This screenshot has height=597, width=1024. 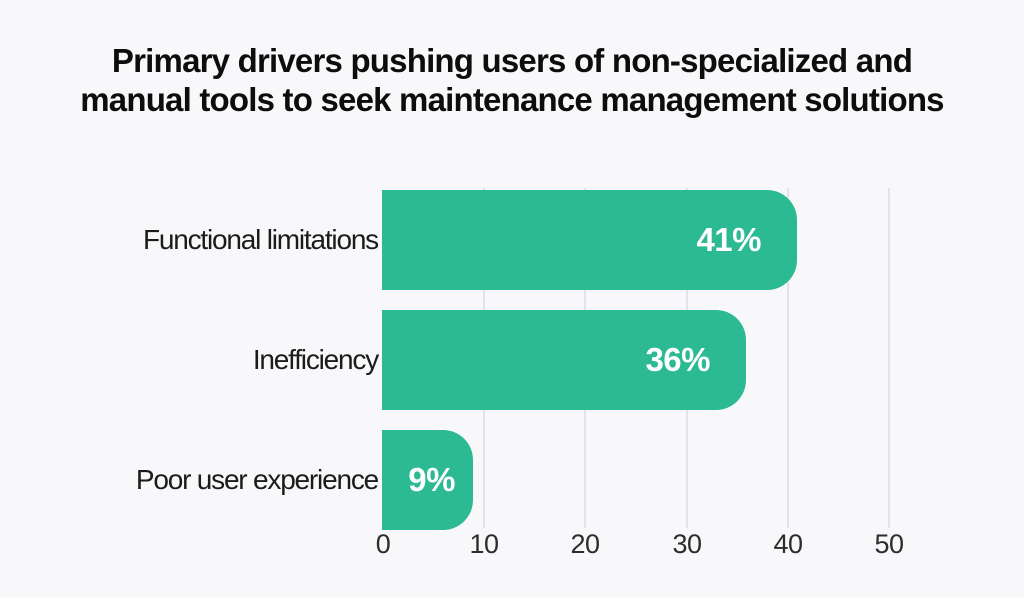 What do you see at coordinates (484, 544) in the screenshot?
I see `x-axis-tick-label: 10` at bounding box center [484, 544].